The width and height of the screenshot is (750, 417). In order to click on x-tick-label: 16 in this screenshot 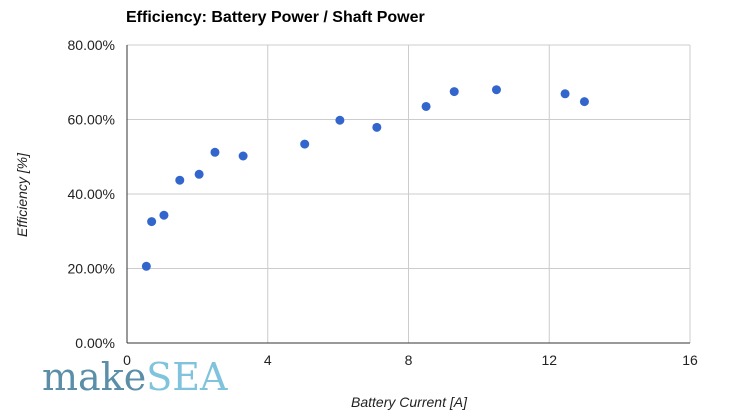, I will do `click(690, 360)`.